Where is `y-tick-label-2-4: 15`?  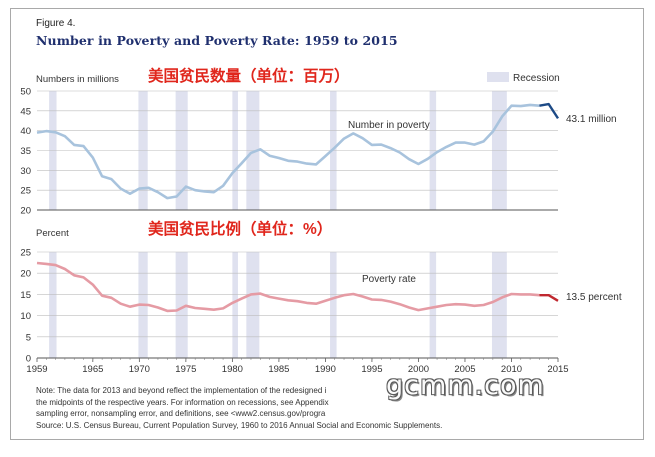
y-tick-label-2-4: 15 is located at coordinates (25, 295).